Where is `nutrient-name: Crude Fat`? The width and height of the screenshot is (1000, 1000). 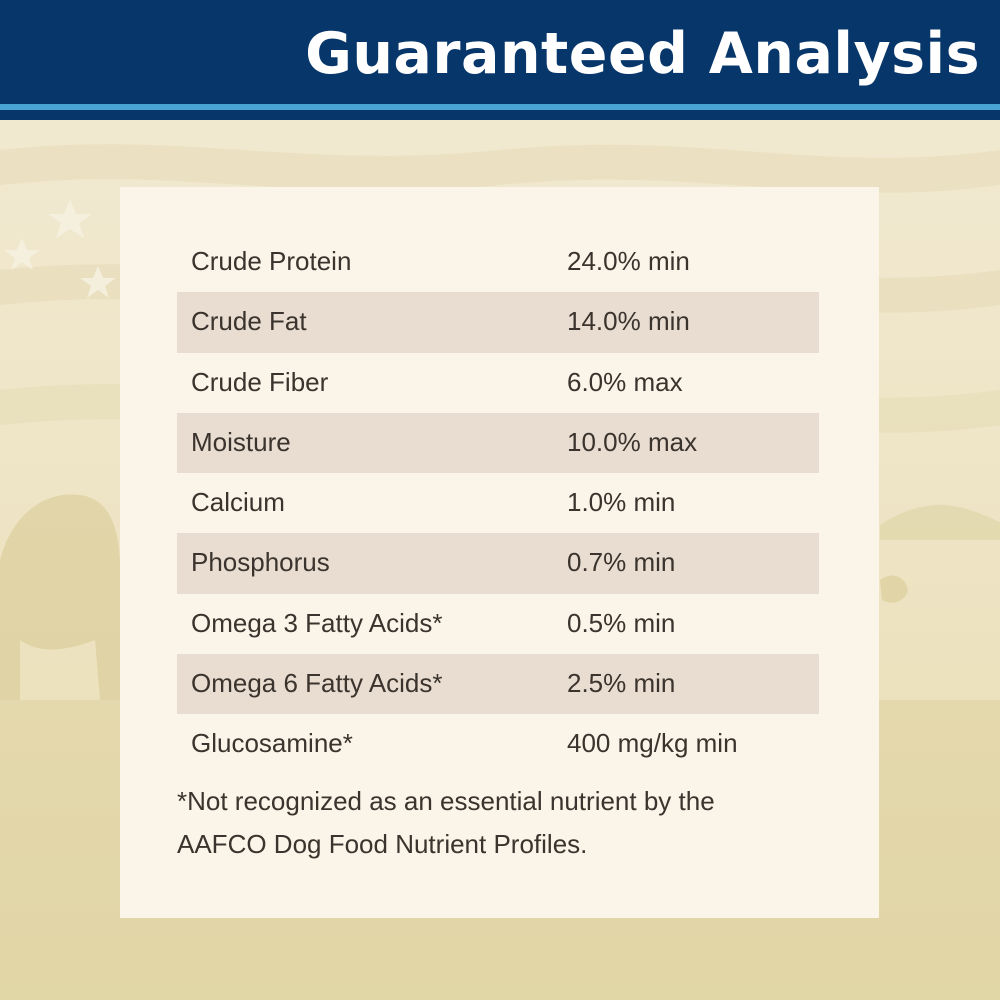 nutrient-name: Crude Fat is located at coordinates (249, 321).